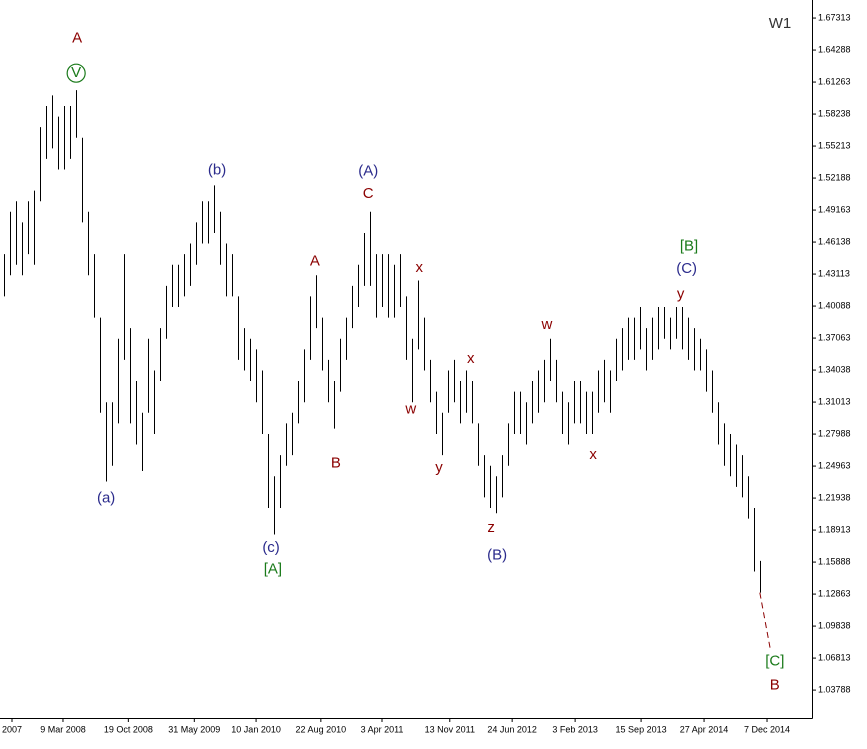 This screenshot has height=749, width=867. Describe the element at coordinates (491, 527) in the screenshot. I see `wave-label: z` at that location.